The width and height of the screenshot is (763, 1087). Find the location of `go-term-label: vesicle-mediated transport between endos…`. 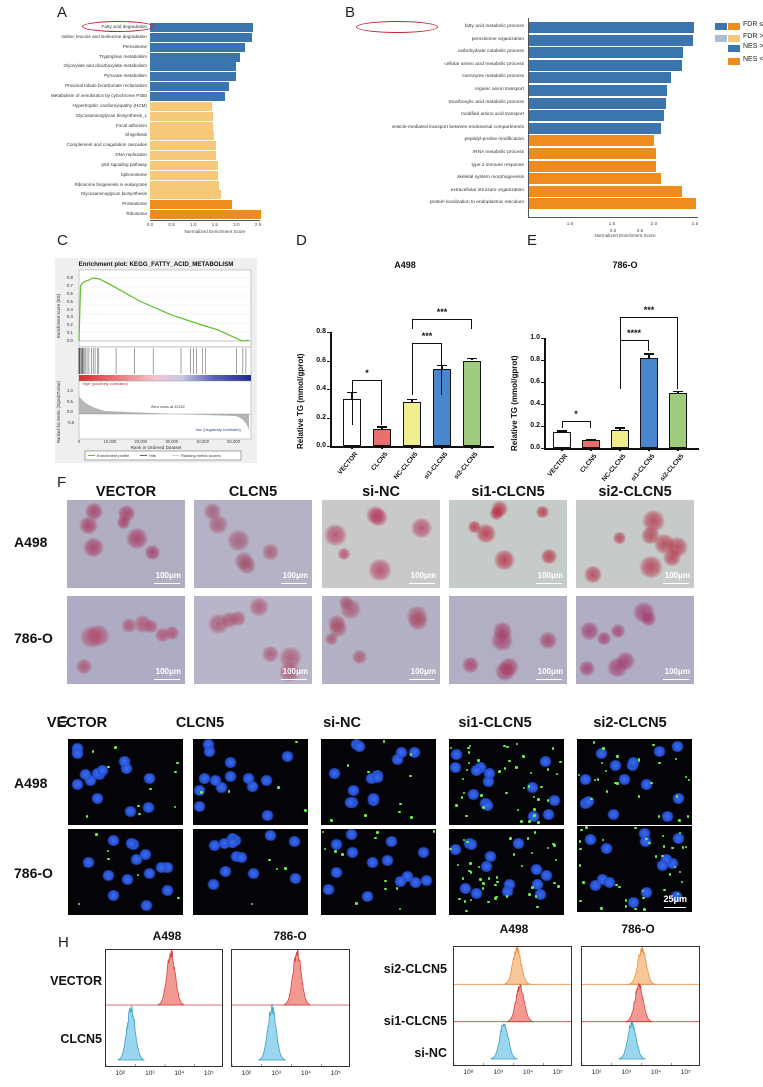

go-term-label: vesicle-mediated transport between endos… is located at coordinates (457, 127).